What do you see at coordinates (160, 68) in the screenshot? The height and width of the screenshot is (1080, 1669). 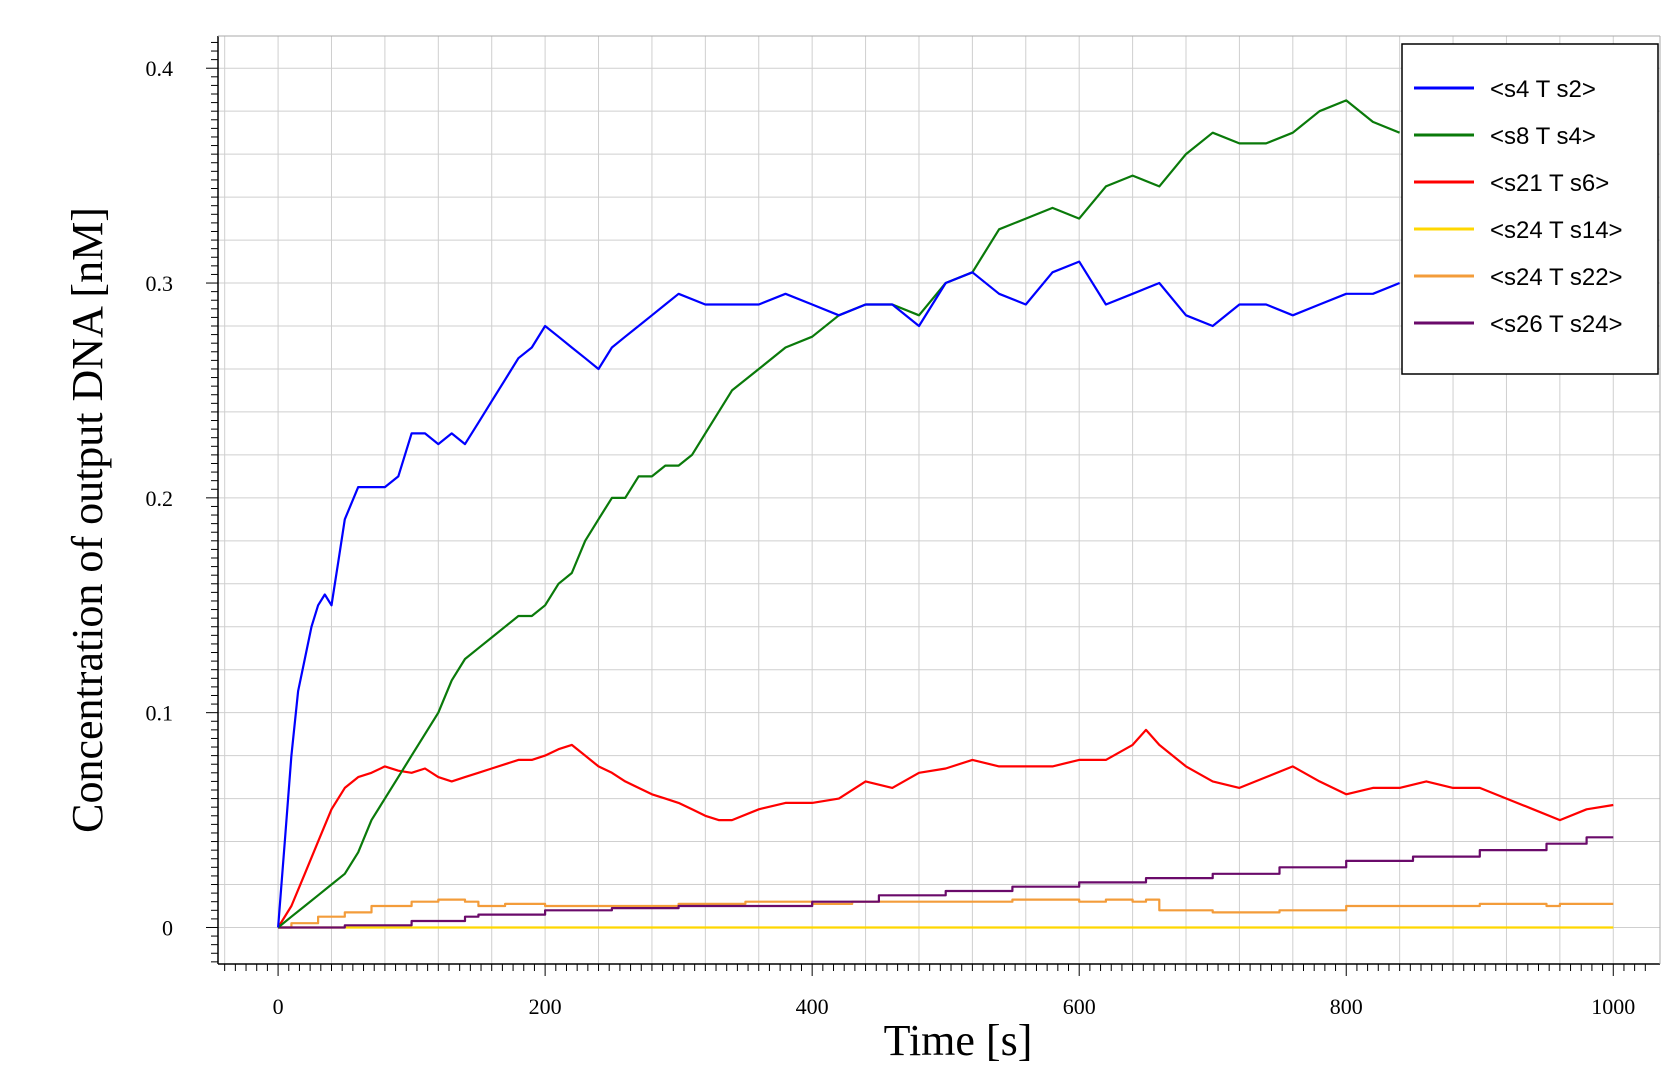 I see `y-tick-label: 0.4` at bounding box center [160, 68].